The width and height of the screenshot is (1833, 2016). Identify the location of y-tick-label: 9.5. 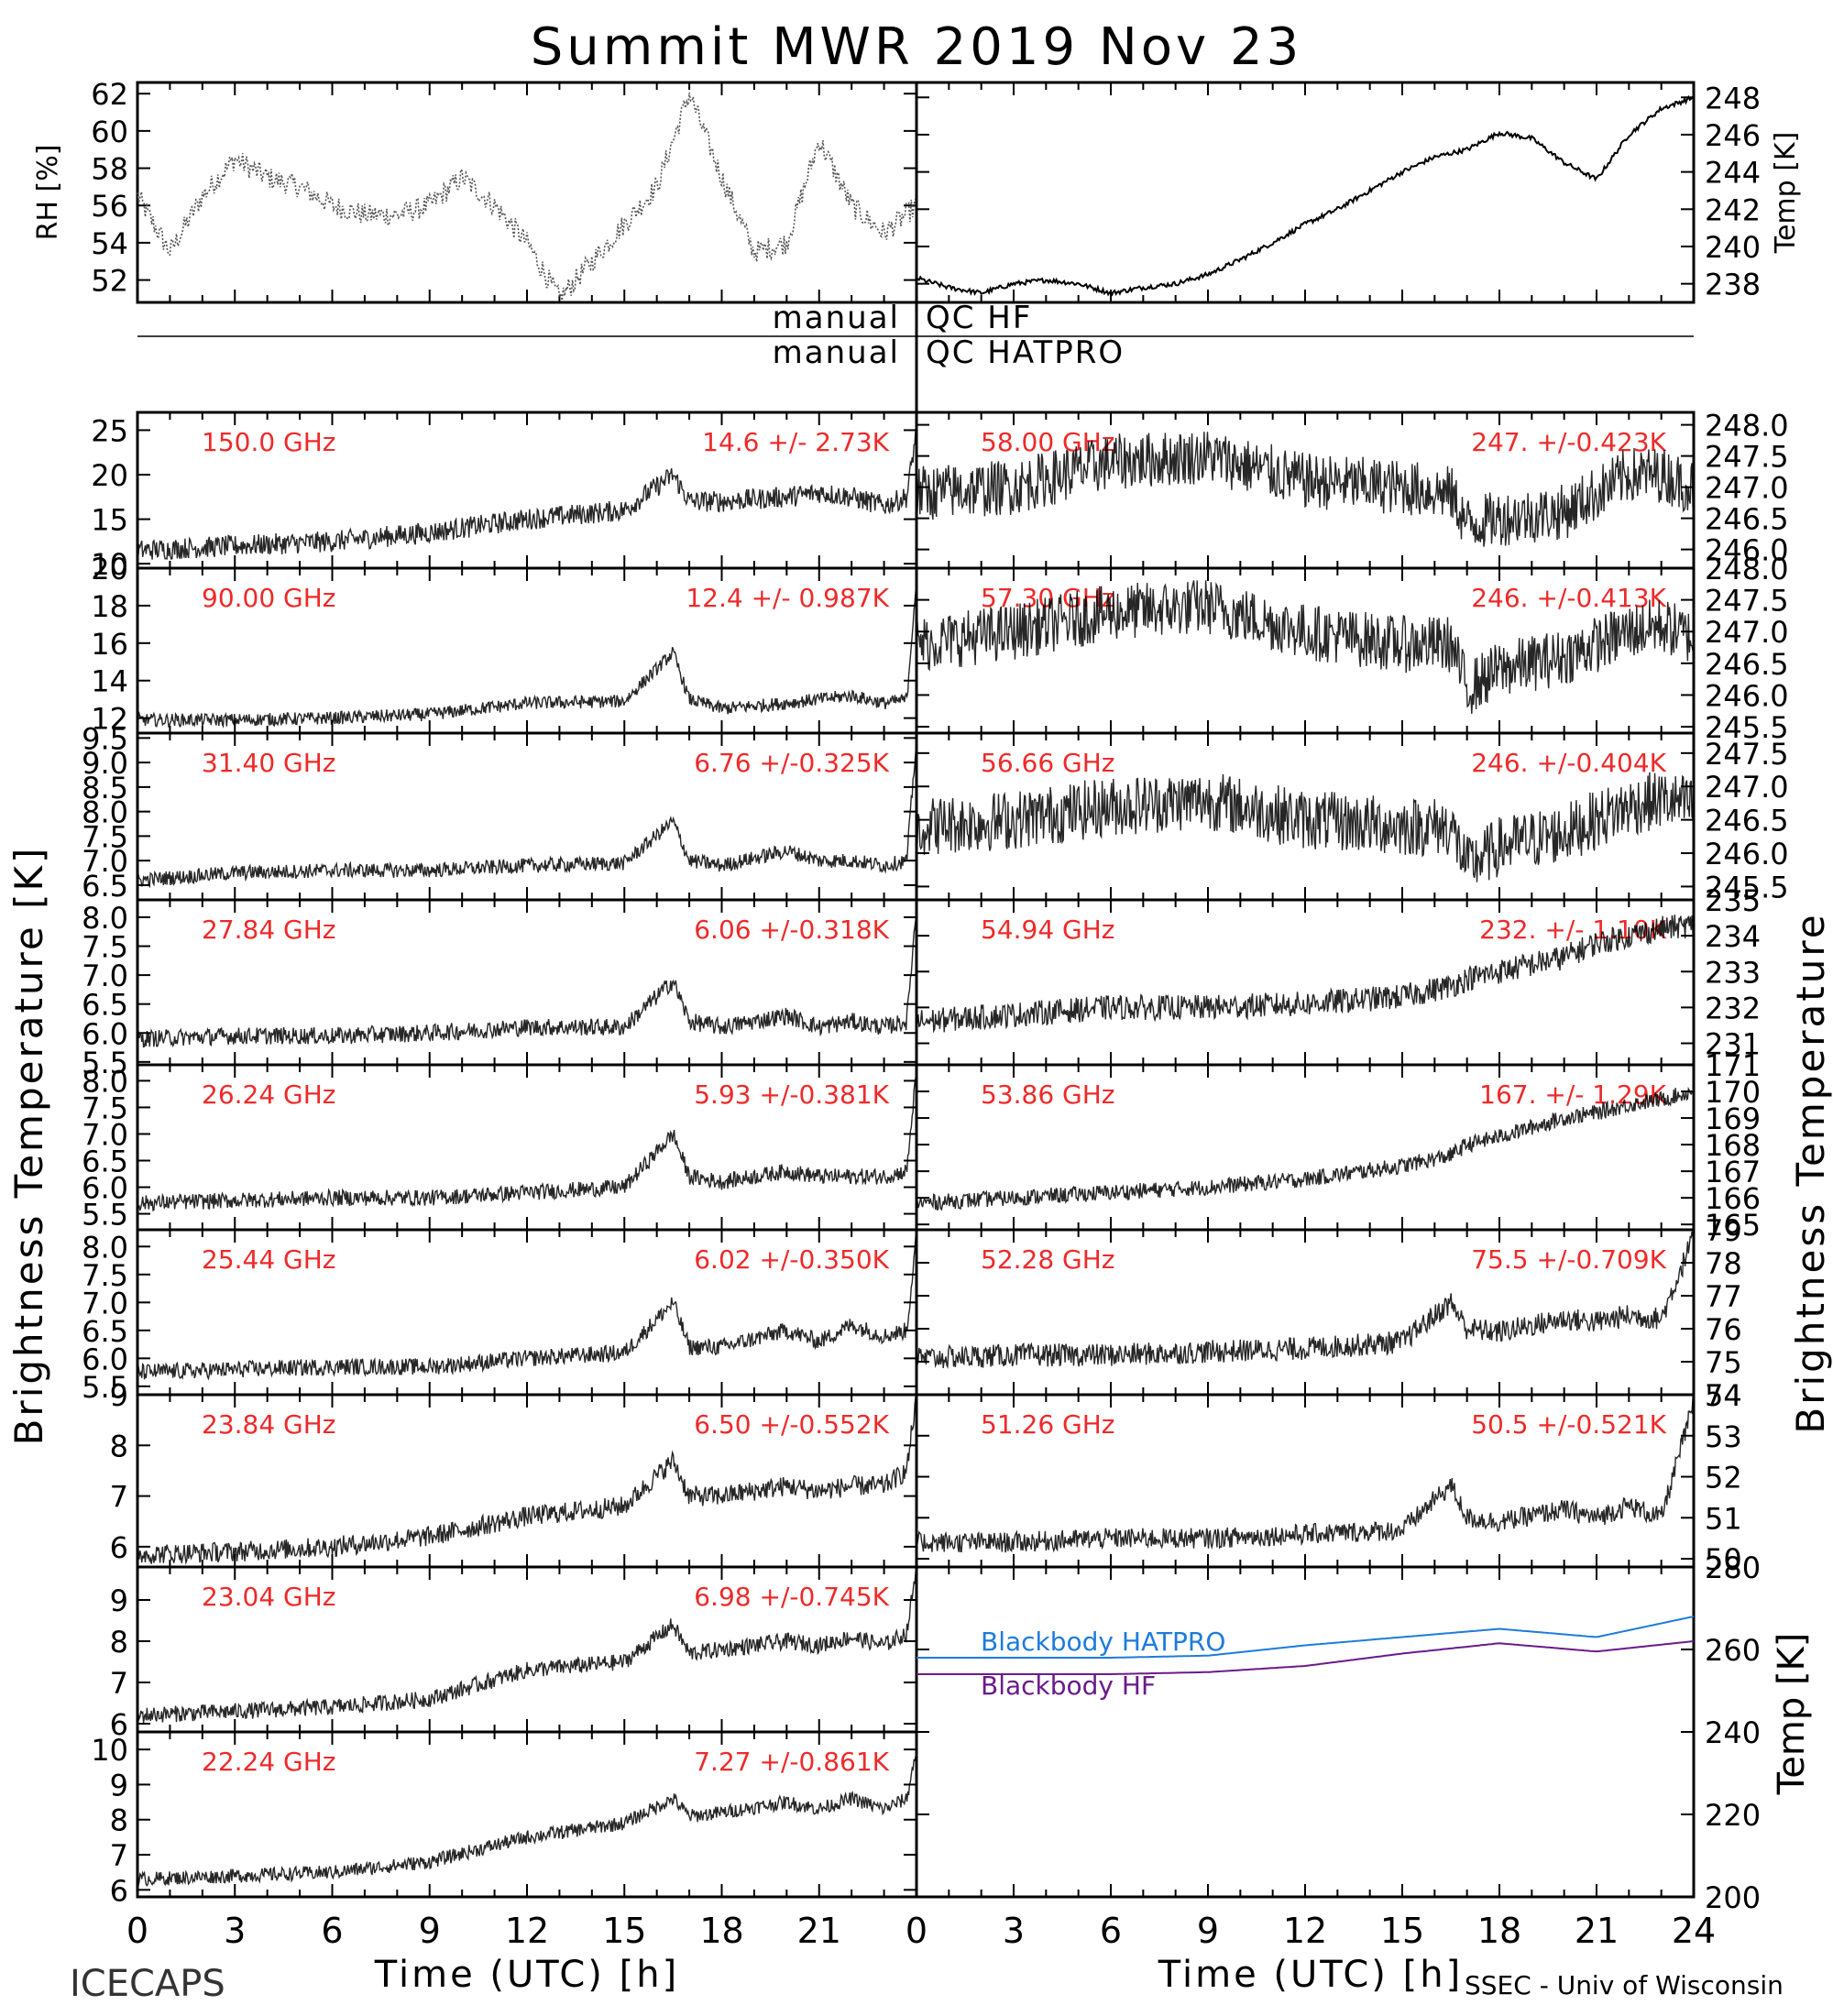
(105, 738).